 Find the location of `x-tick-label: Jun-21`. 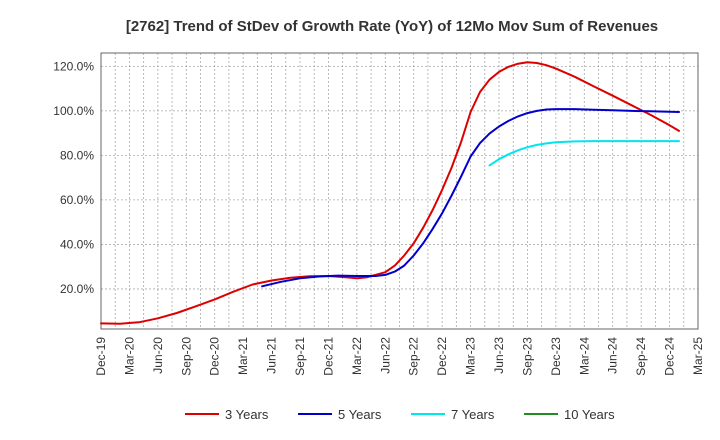

x-tick-label: Jun-21 is located at coordinates (272, 355).